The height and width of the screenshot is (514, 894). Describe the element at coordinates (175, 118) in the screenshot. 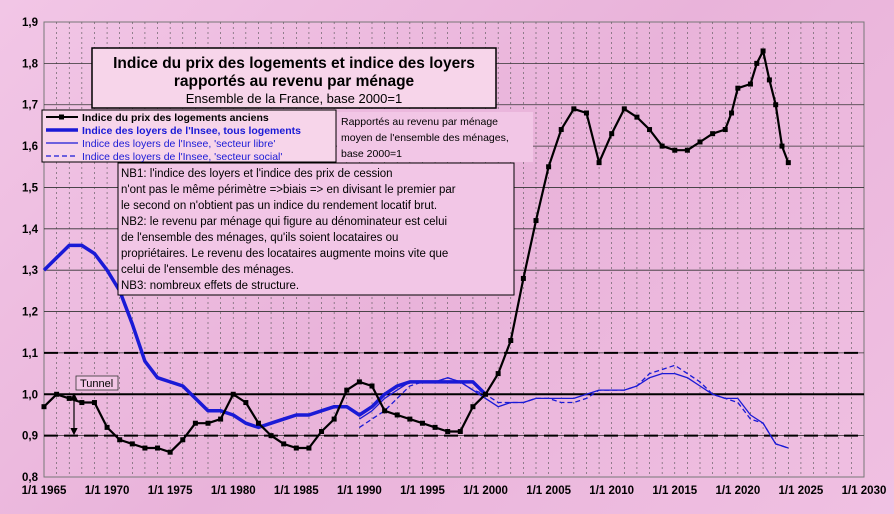

I see `legend-label-prix: Indice du prix des logements anciens` at that location.